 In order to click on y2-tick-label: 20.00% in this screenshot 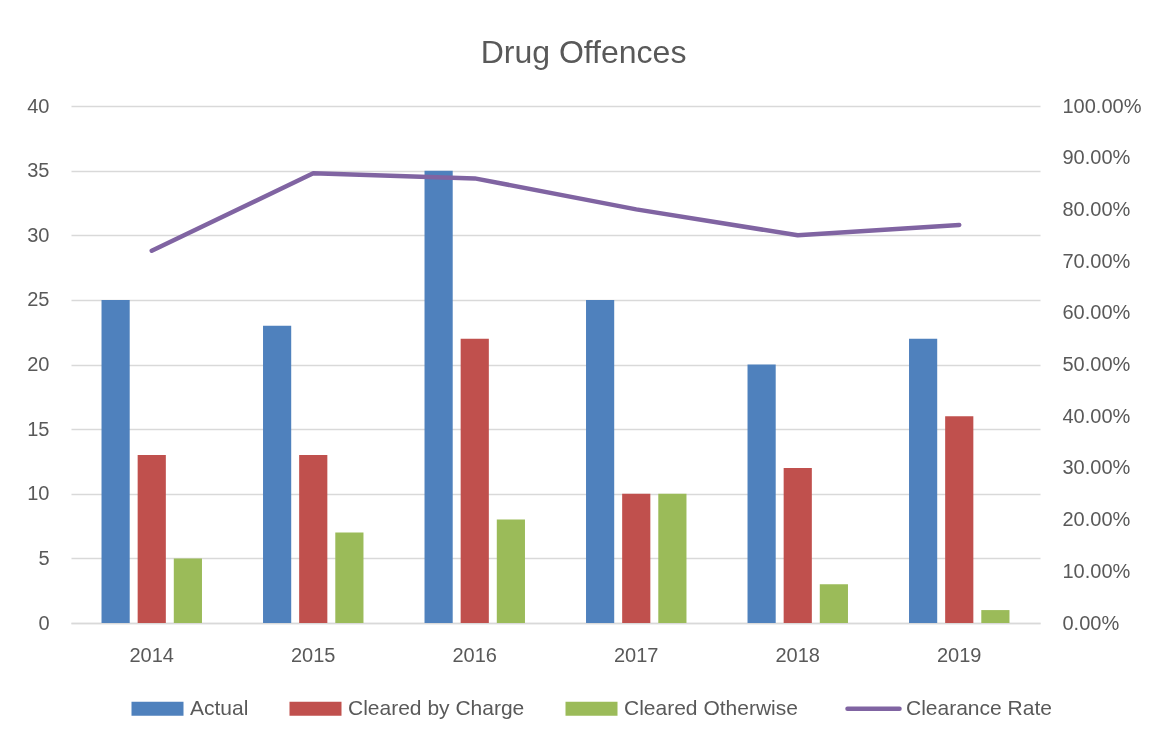, I will do `click(1096, 519)`.